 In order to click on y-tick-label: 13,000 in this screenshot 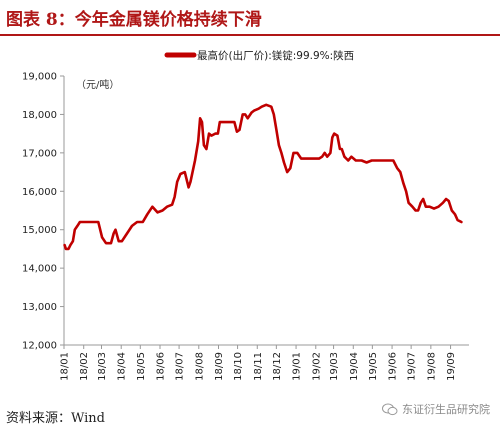, I will do `click(39, 307)`.